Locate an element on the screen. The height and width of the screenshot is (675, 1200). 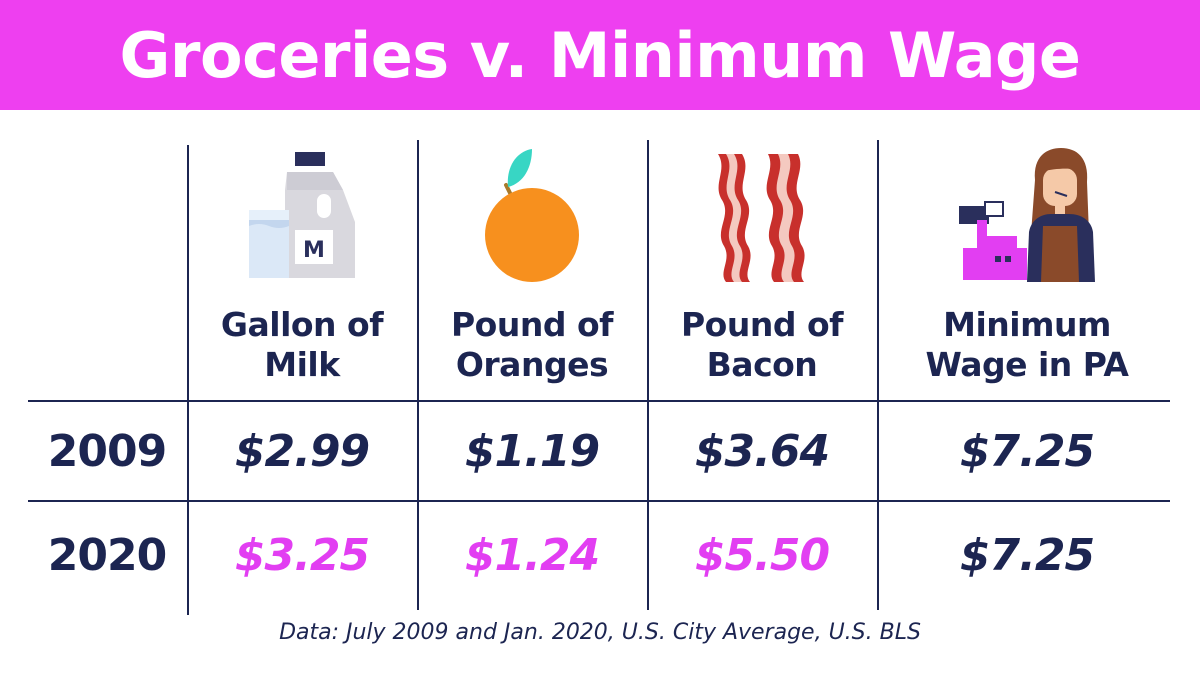
milk-label: M is located at coordinates (314, 250).